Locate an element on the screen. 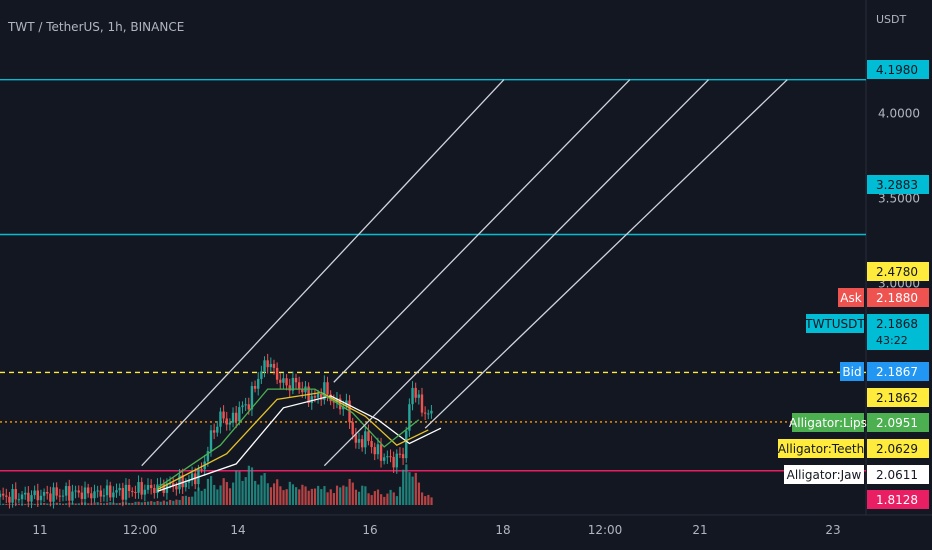 This screenshot has width=932, height=550. price-badge-value: 2.4780 is located at coordinates (897, 272).